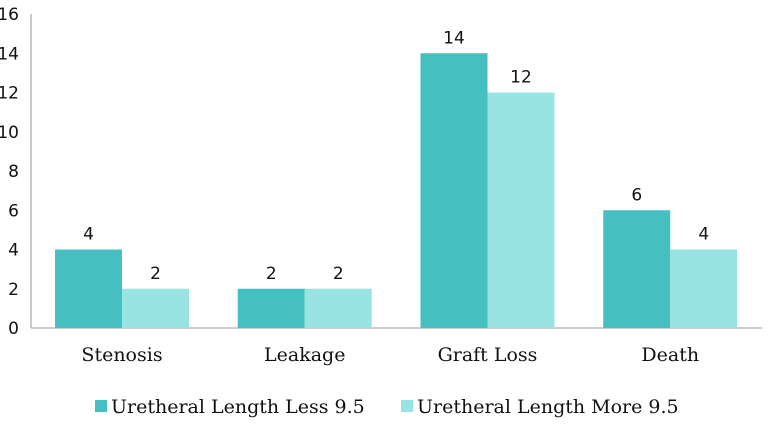  Describe the element at coordinates (704, 288) in the screenshot. I see `bar-more-death` at that location.